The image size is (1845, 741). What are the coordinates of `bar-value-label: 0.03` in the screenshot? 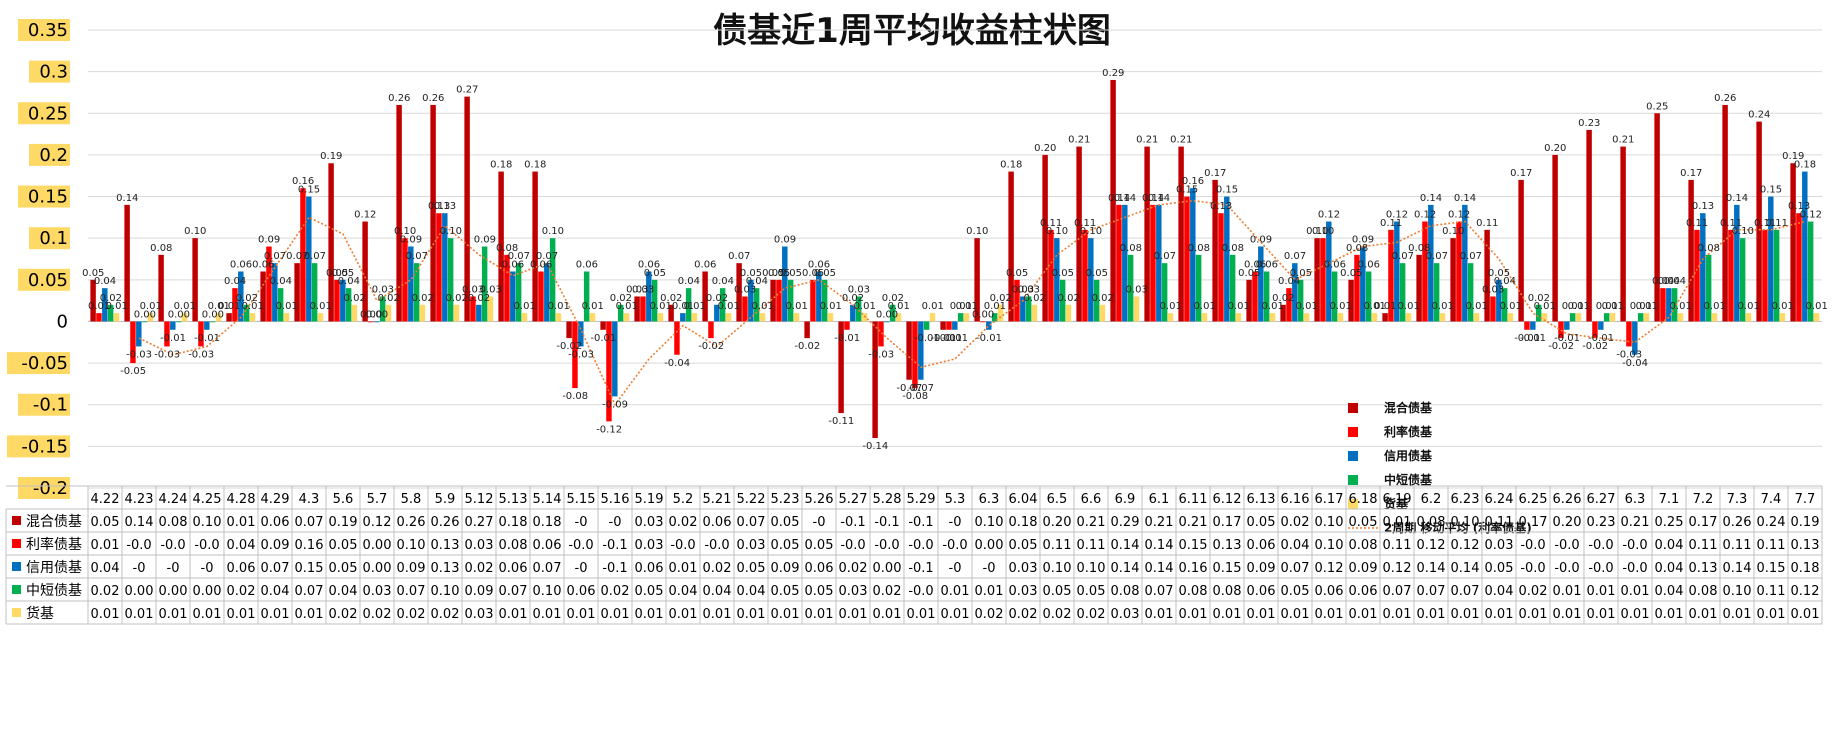 It's located at (1029, 289).